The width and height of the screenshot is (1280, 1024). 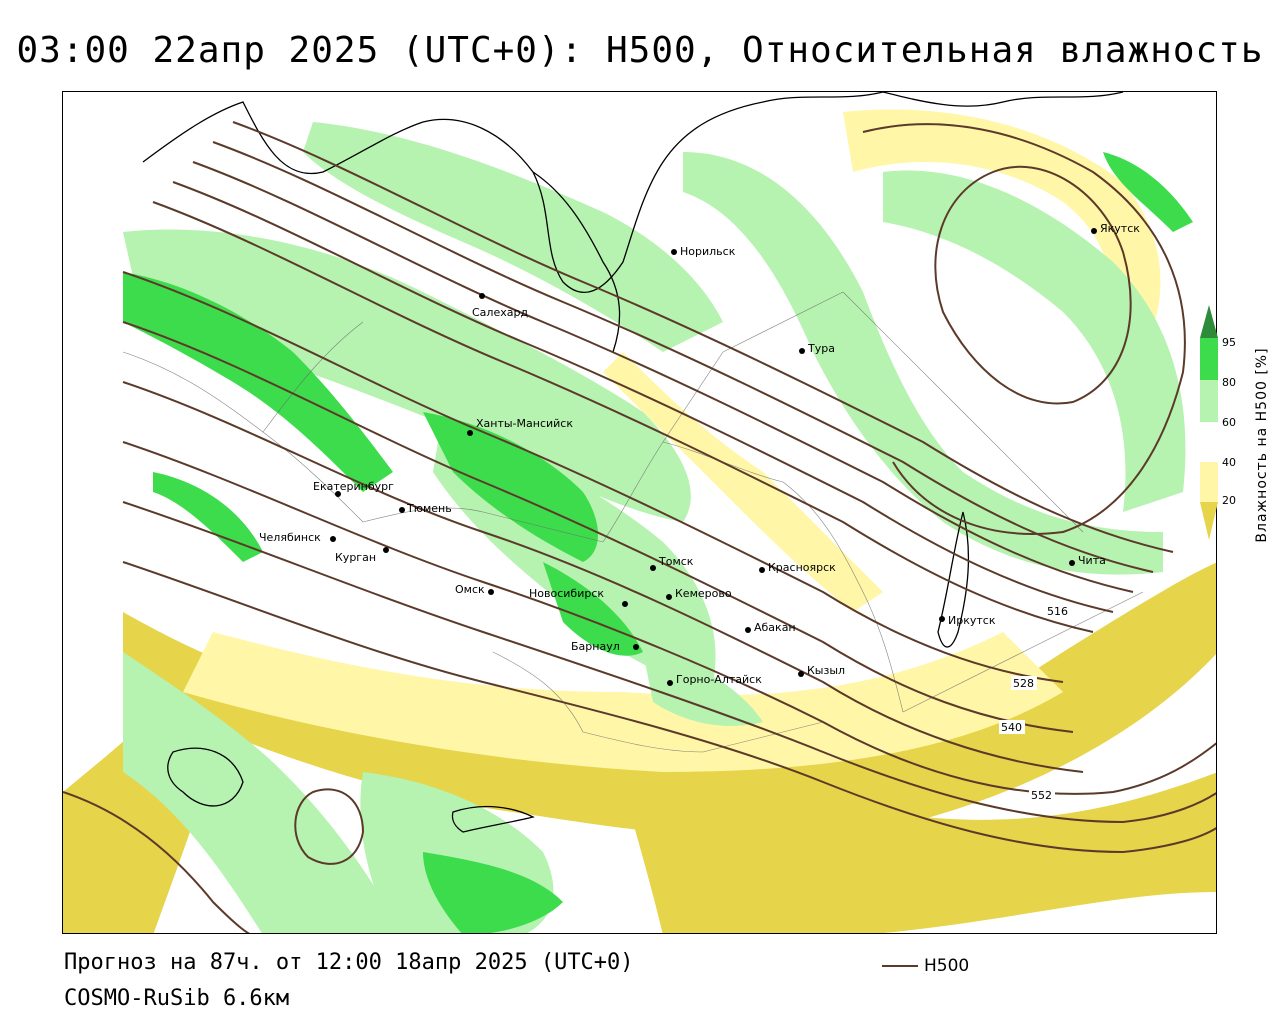 I want to click on city-kyzyl: Кызыл, so click(x=821, y=670).